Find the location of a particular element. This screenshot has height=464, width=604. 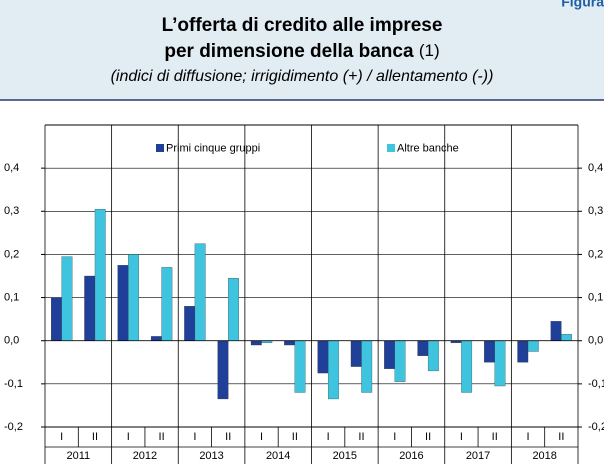

title-note: (1) is located at coordinates (429, 50).